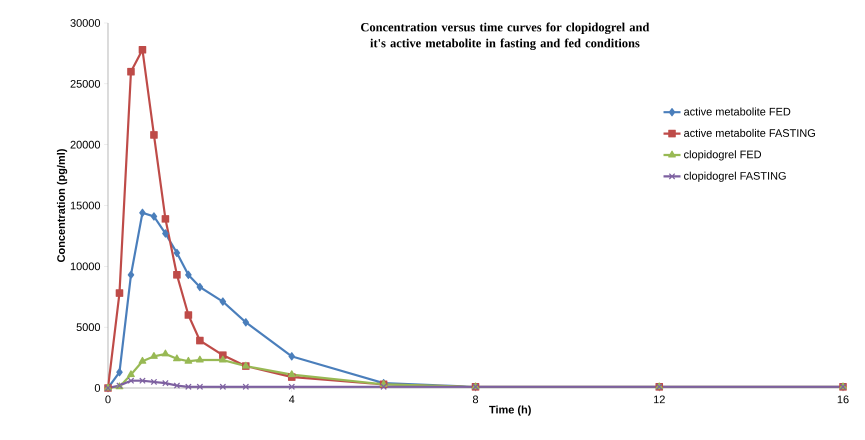 The width and height of the screenshot is (865, 440). Describe the element at coordinates (749, 132) in the screenshot. I see `legend-label: active metabolite FASTING` at that location.